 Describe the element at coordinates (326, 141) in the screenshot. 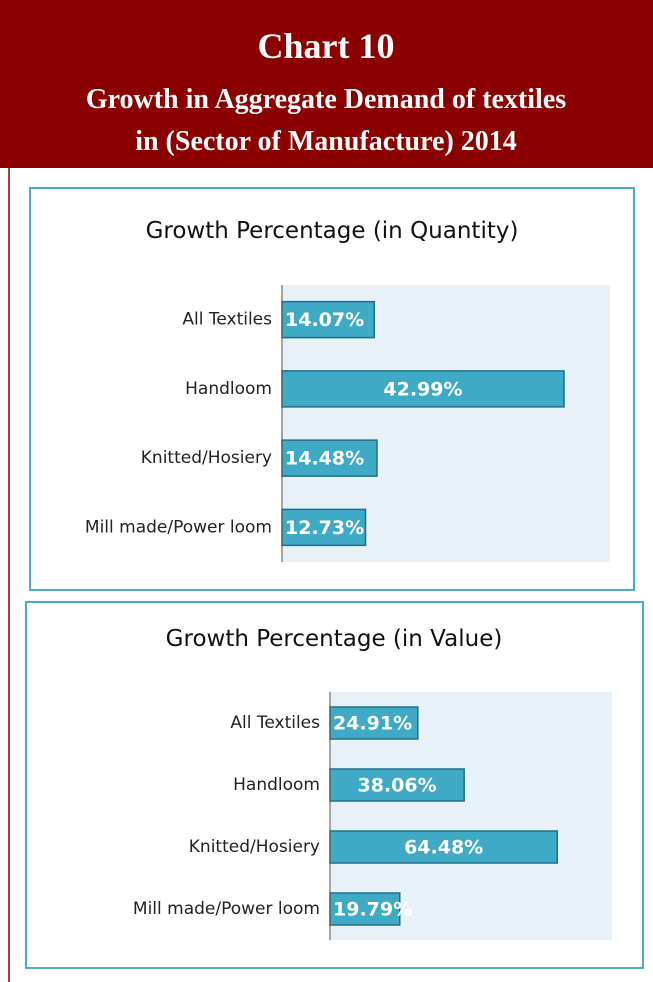

I see `header-title: in (Sector of Manufacture) 2014` at that location.